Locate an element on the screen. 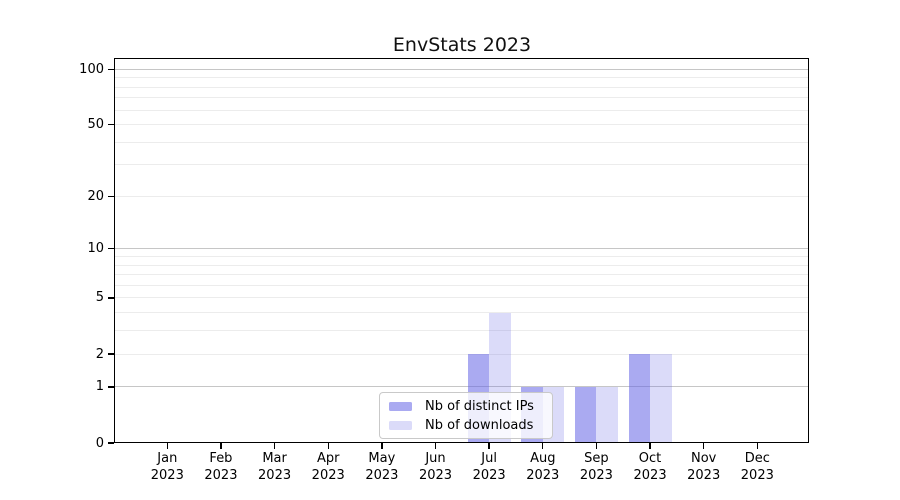 The image size is (900, 500). x-tick-label-nov: Nov 2023 is located at coordinates (704, 467).